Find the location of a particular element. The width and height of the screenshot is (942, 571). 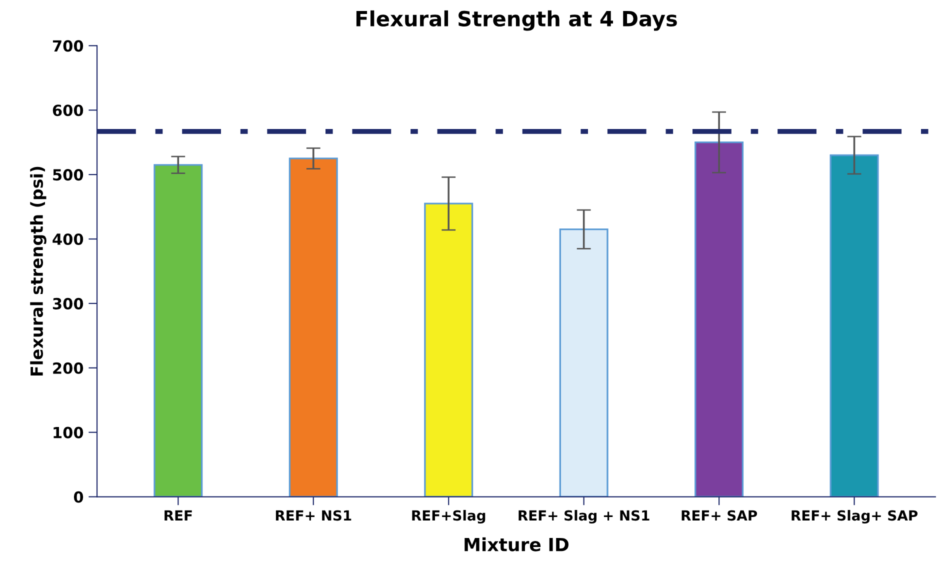

y-tick-label: 300 is located at coordinates (68, 304).